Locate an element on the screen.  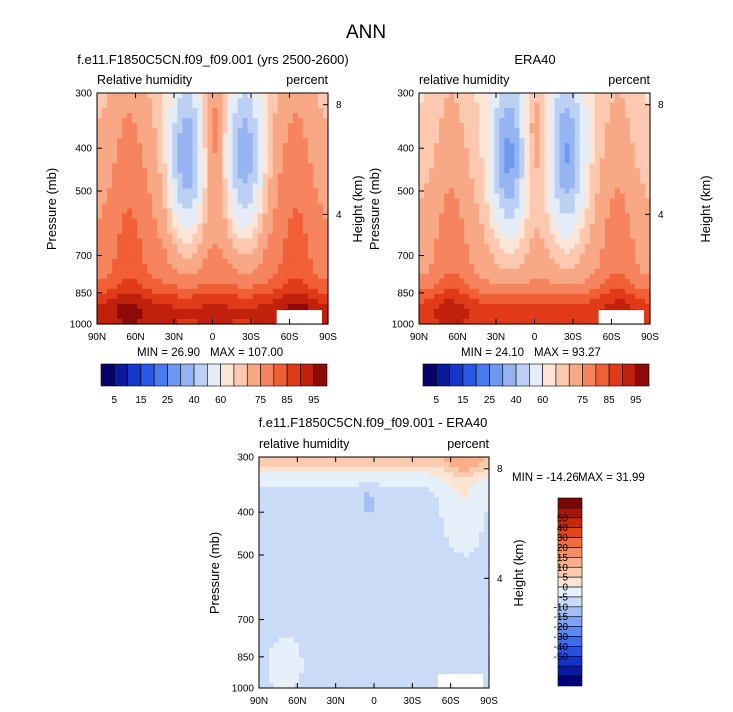
x-tick-label: 0 is located at coordinates (213, 337).